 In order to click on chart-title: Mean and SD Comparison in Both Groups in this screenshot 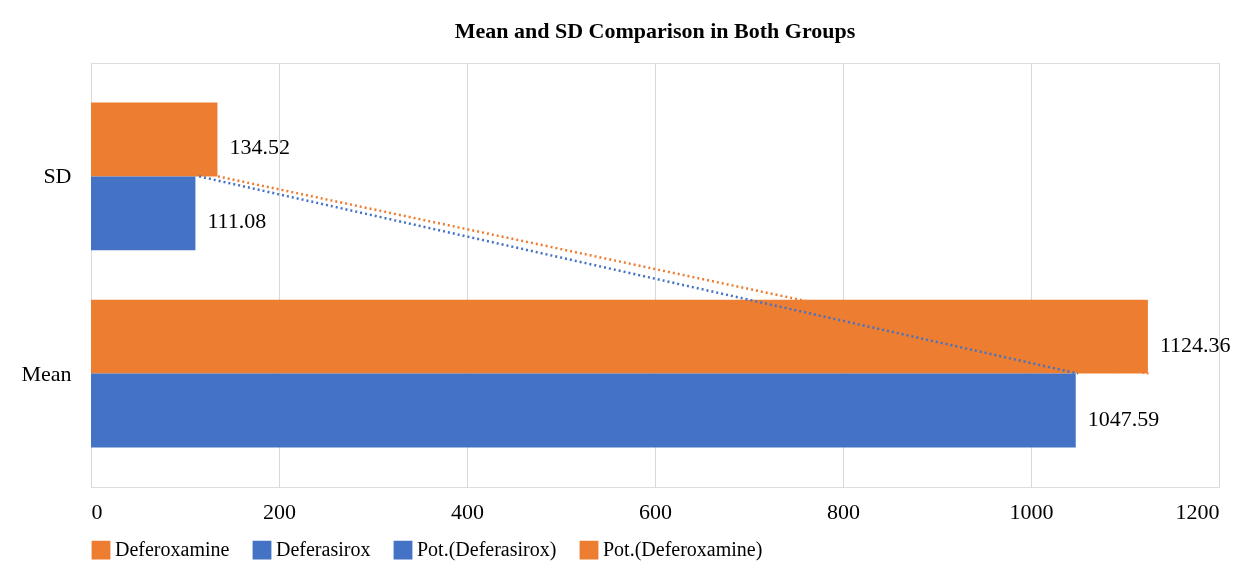, I will do `click(655, 30)`.